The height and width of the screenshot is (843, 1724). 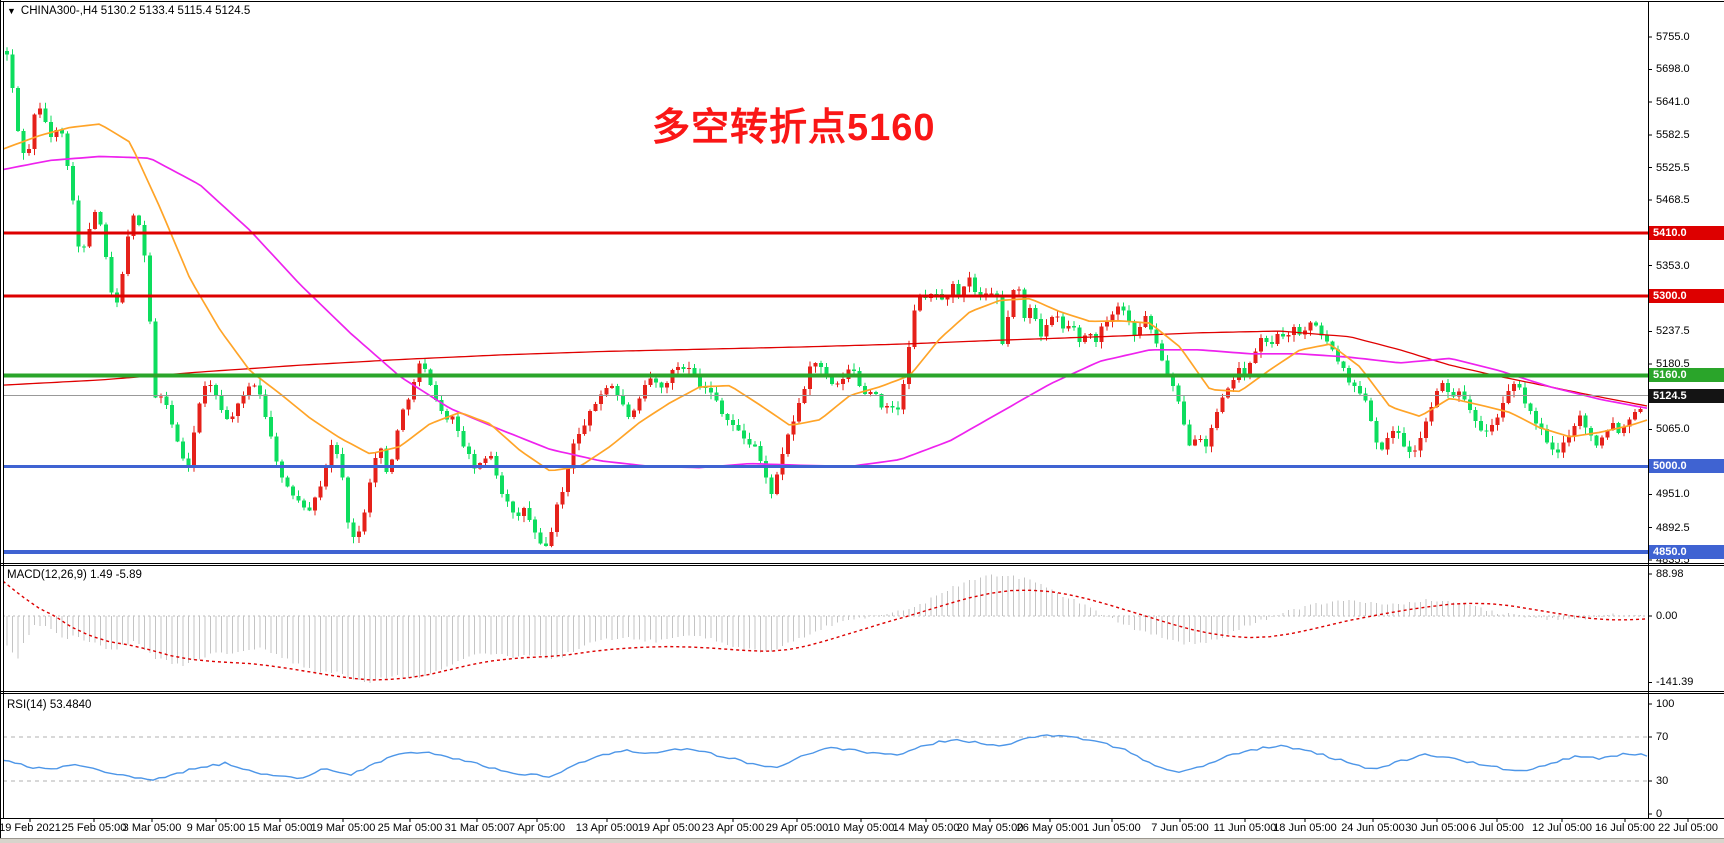 What do you see at coordinates (1673, 199) in the screenshot?
I see `price-axis-tick: 5468.5` at bounding box center [1673, 199].